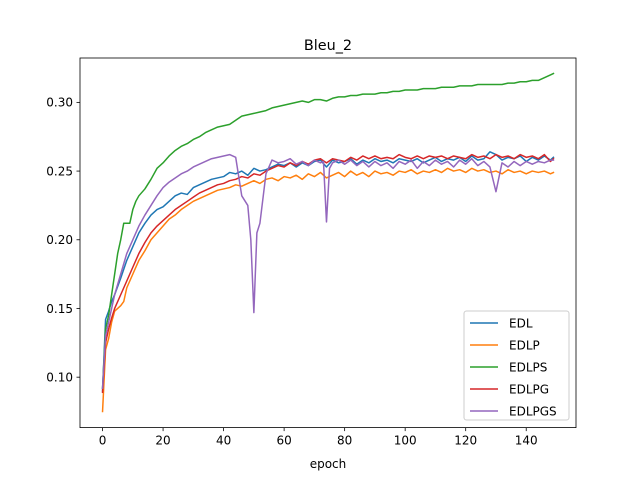 Image resolution: width=640 pixels, height=480 pixels. Describe the element at coordinates (521, 323) in the screenshot. I see `legend-label-edl: EDL` at that location.